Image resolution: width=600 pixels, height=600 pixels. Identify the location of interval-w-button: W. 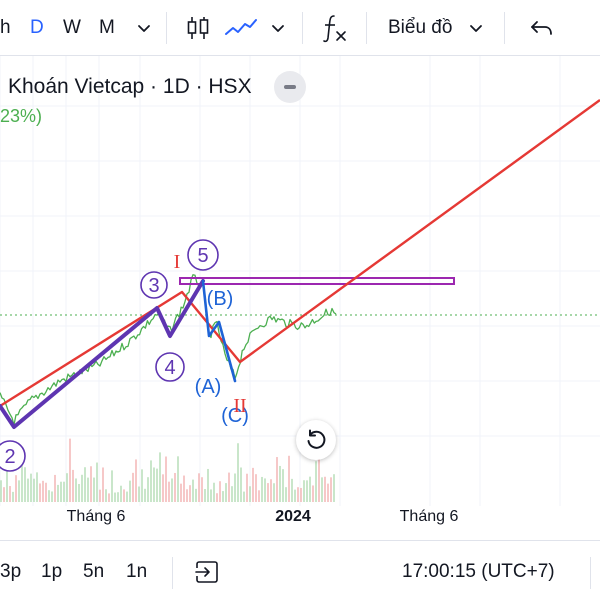
(72, 27).